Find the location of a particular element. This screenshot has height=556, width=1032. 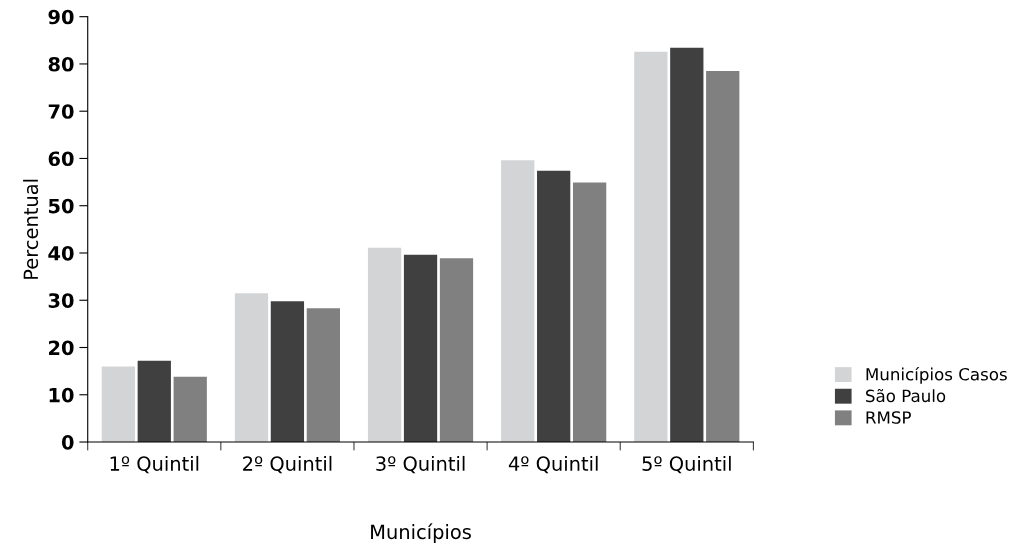

legend-label: São Paulo is located at coordinates (906, 395).